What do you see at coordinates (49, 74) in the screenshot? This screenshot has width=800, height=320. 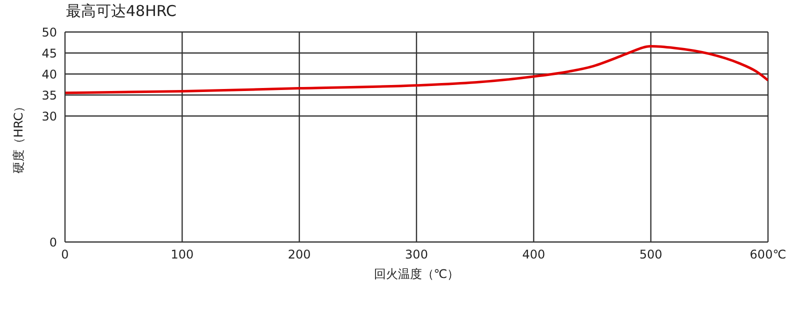 I see `y-tick-label: 40` at bounding box center [49, 74].